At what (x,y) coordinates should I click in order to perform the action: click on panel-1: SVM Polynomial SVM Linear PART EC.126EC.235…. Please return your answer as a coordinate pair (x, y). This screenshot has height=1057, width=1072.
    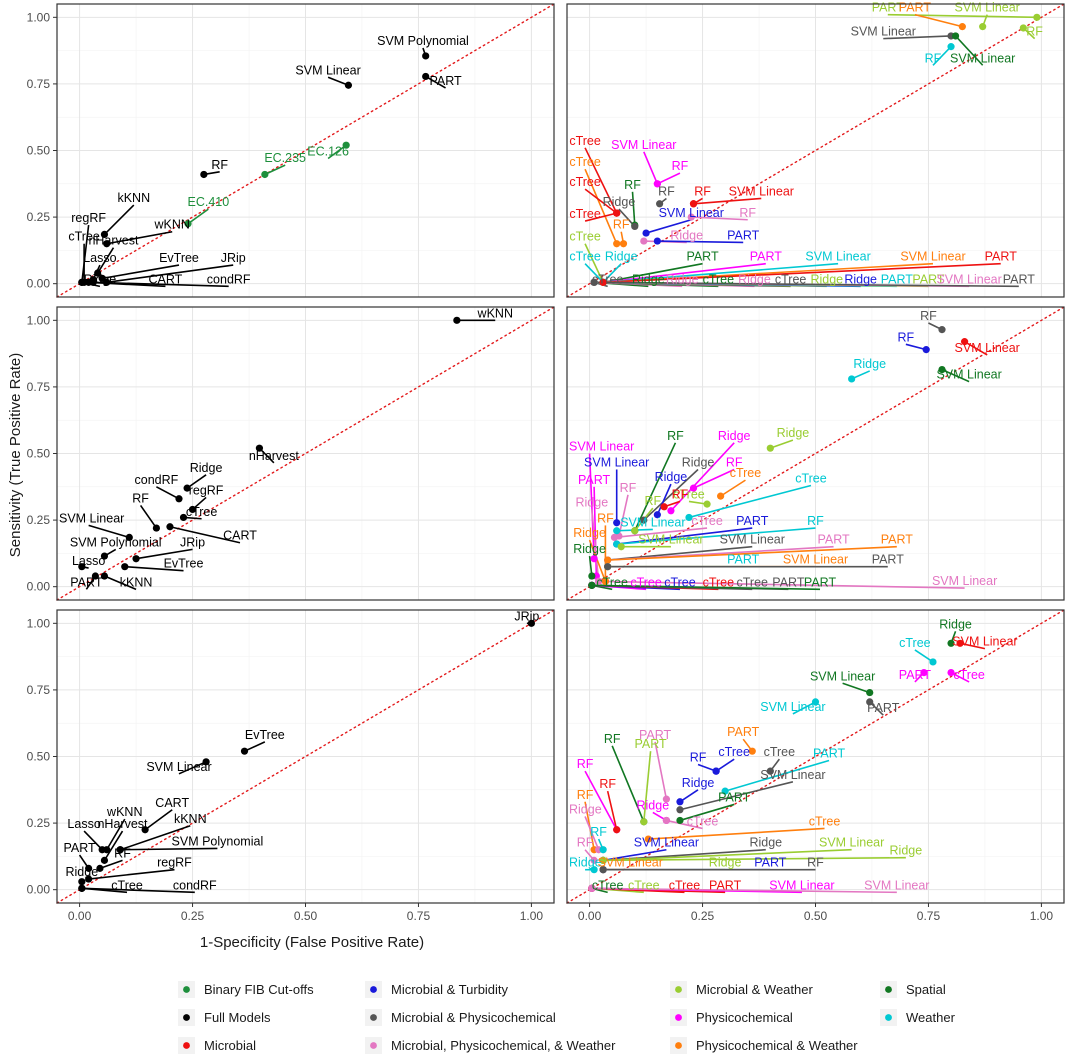
    Looking at the image, I should click on (305, 150).